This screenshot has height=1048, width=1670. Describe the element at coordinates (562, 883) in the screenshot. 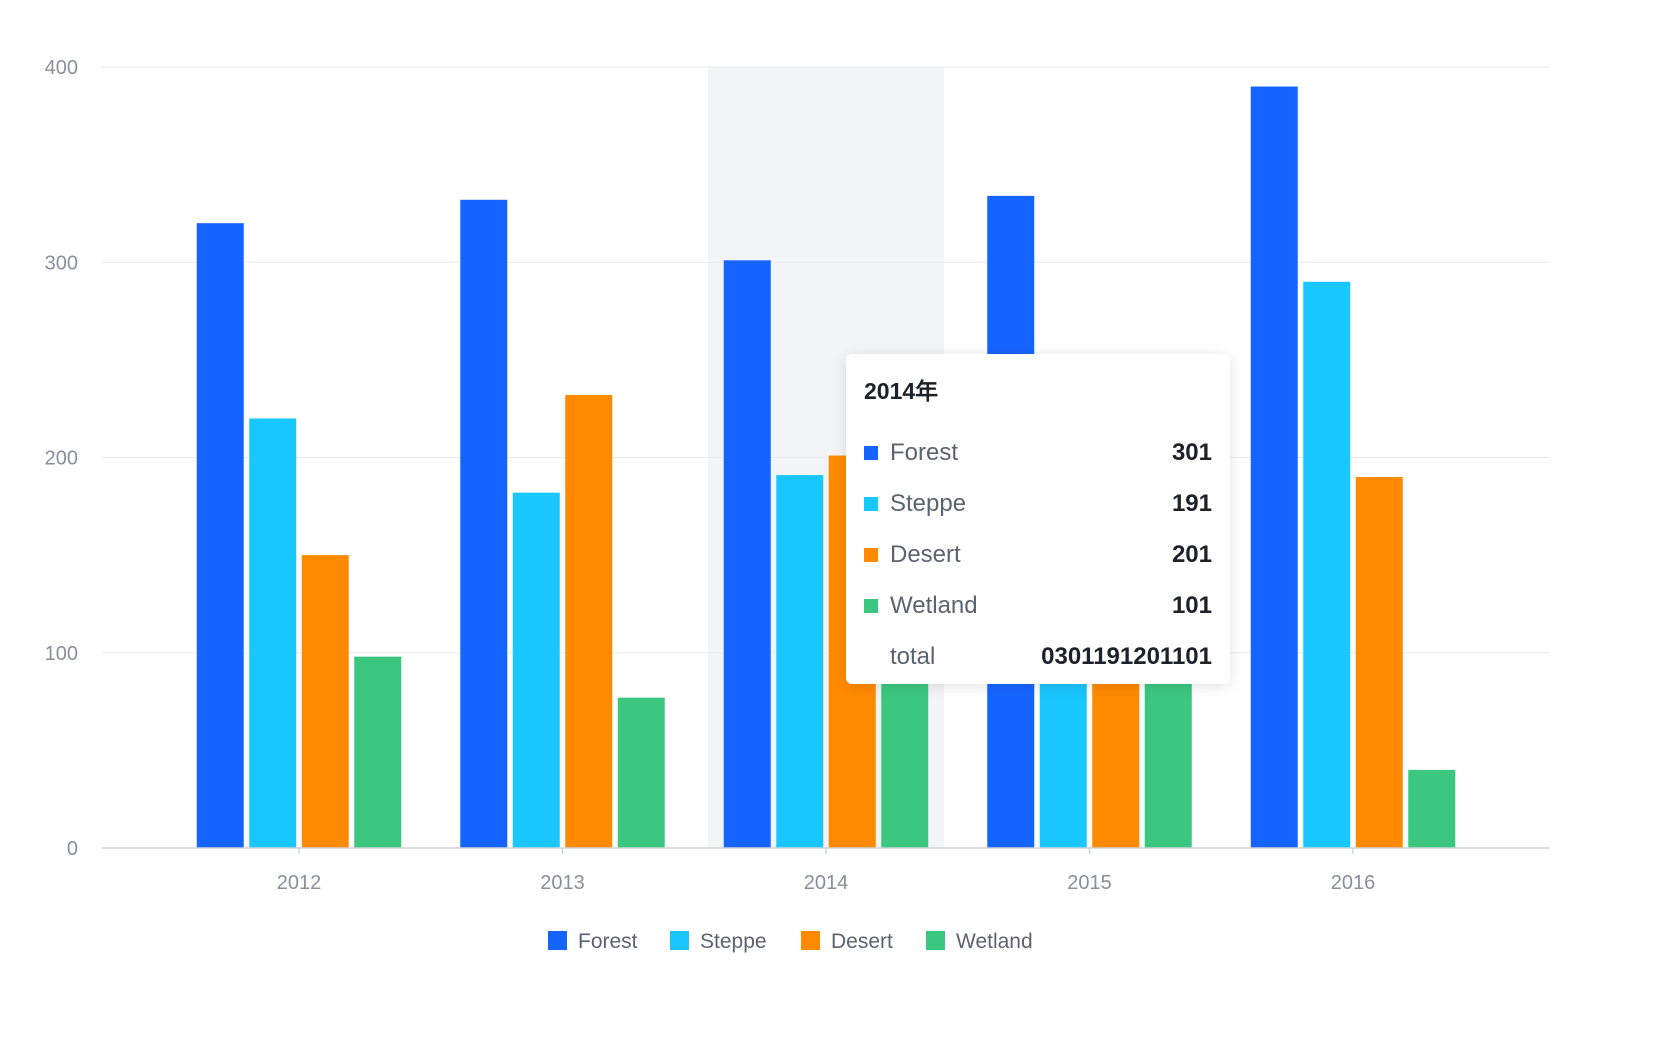

I see `x-tick-label: 2013` at that location.